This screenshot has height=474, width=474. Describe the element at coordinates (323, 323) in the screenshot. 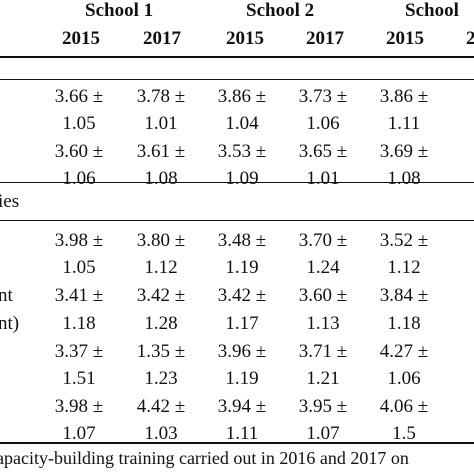

I see `table-cell: 1.13` at that location.